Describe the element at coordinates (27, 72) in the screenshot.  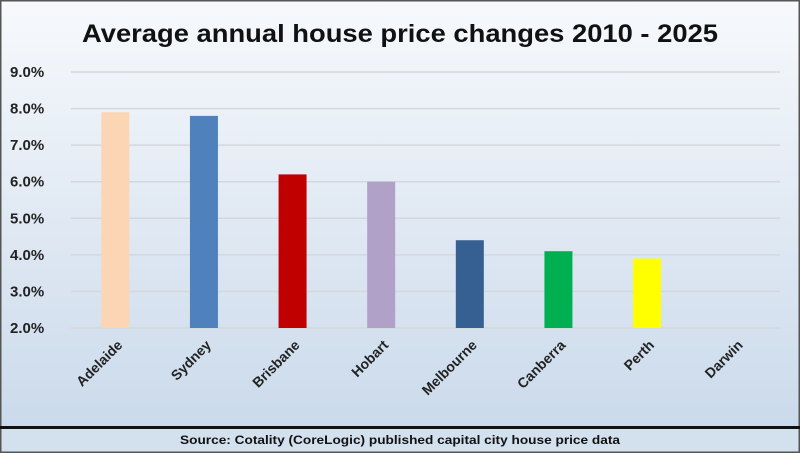
I see `y-tick-label: 9.0%` at that location.